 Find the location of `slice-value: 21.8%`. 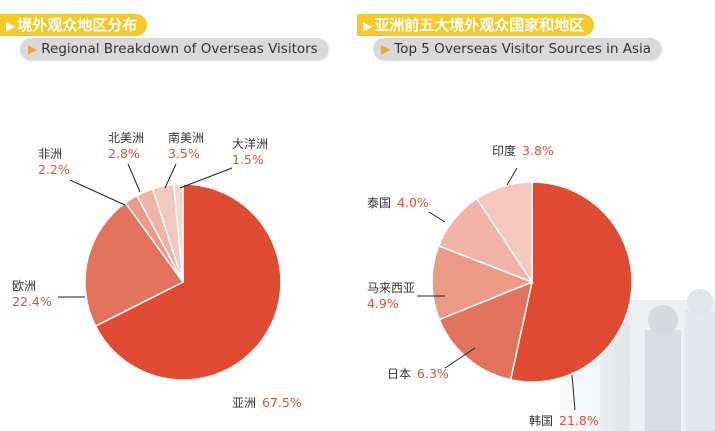

slice-value: 21.8% is located at coordinates (579, 420).